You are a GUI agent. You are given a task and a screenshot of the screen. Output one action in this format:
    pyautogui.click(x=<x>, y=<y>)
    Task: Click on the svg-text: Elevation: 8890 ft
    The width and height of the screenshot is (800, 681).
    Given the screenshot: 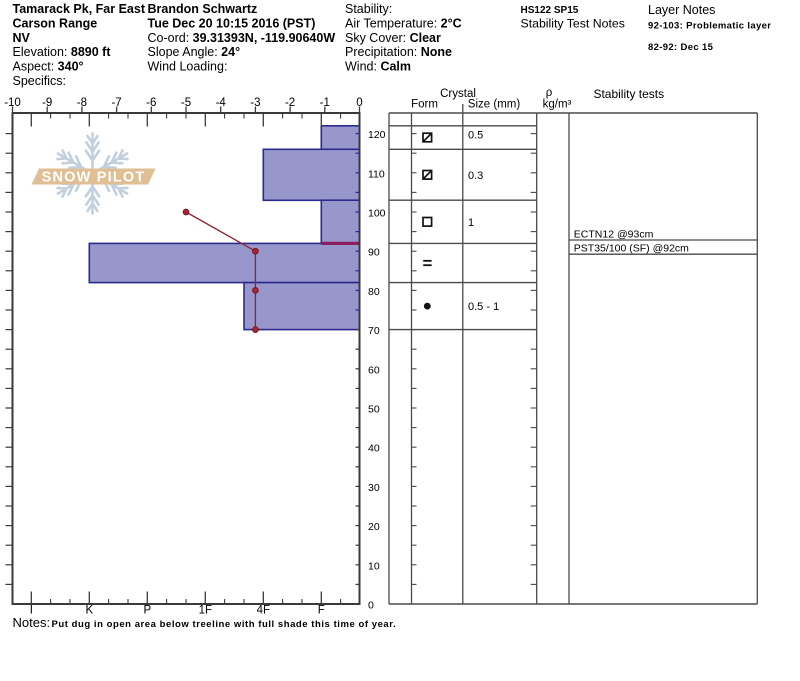 What is the action you would take?
    pyautogui.click(x=62, y=52)
    